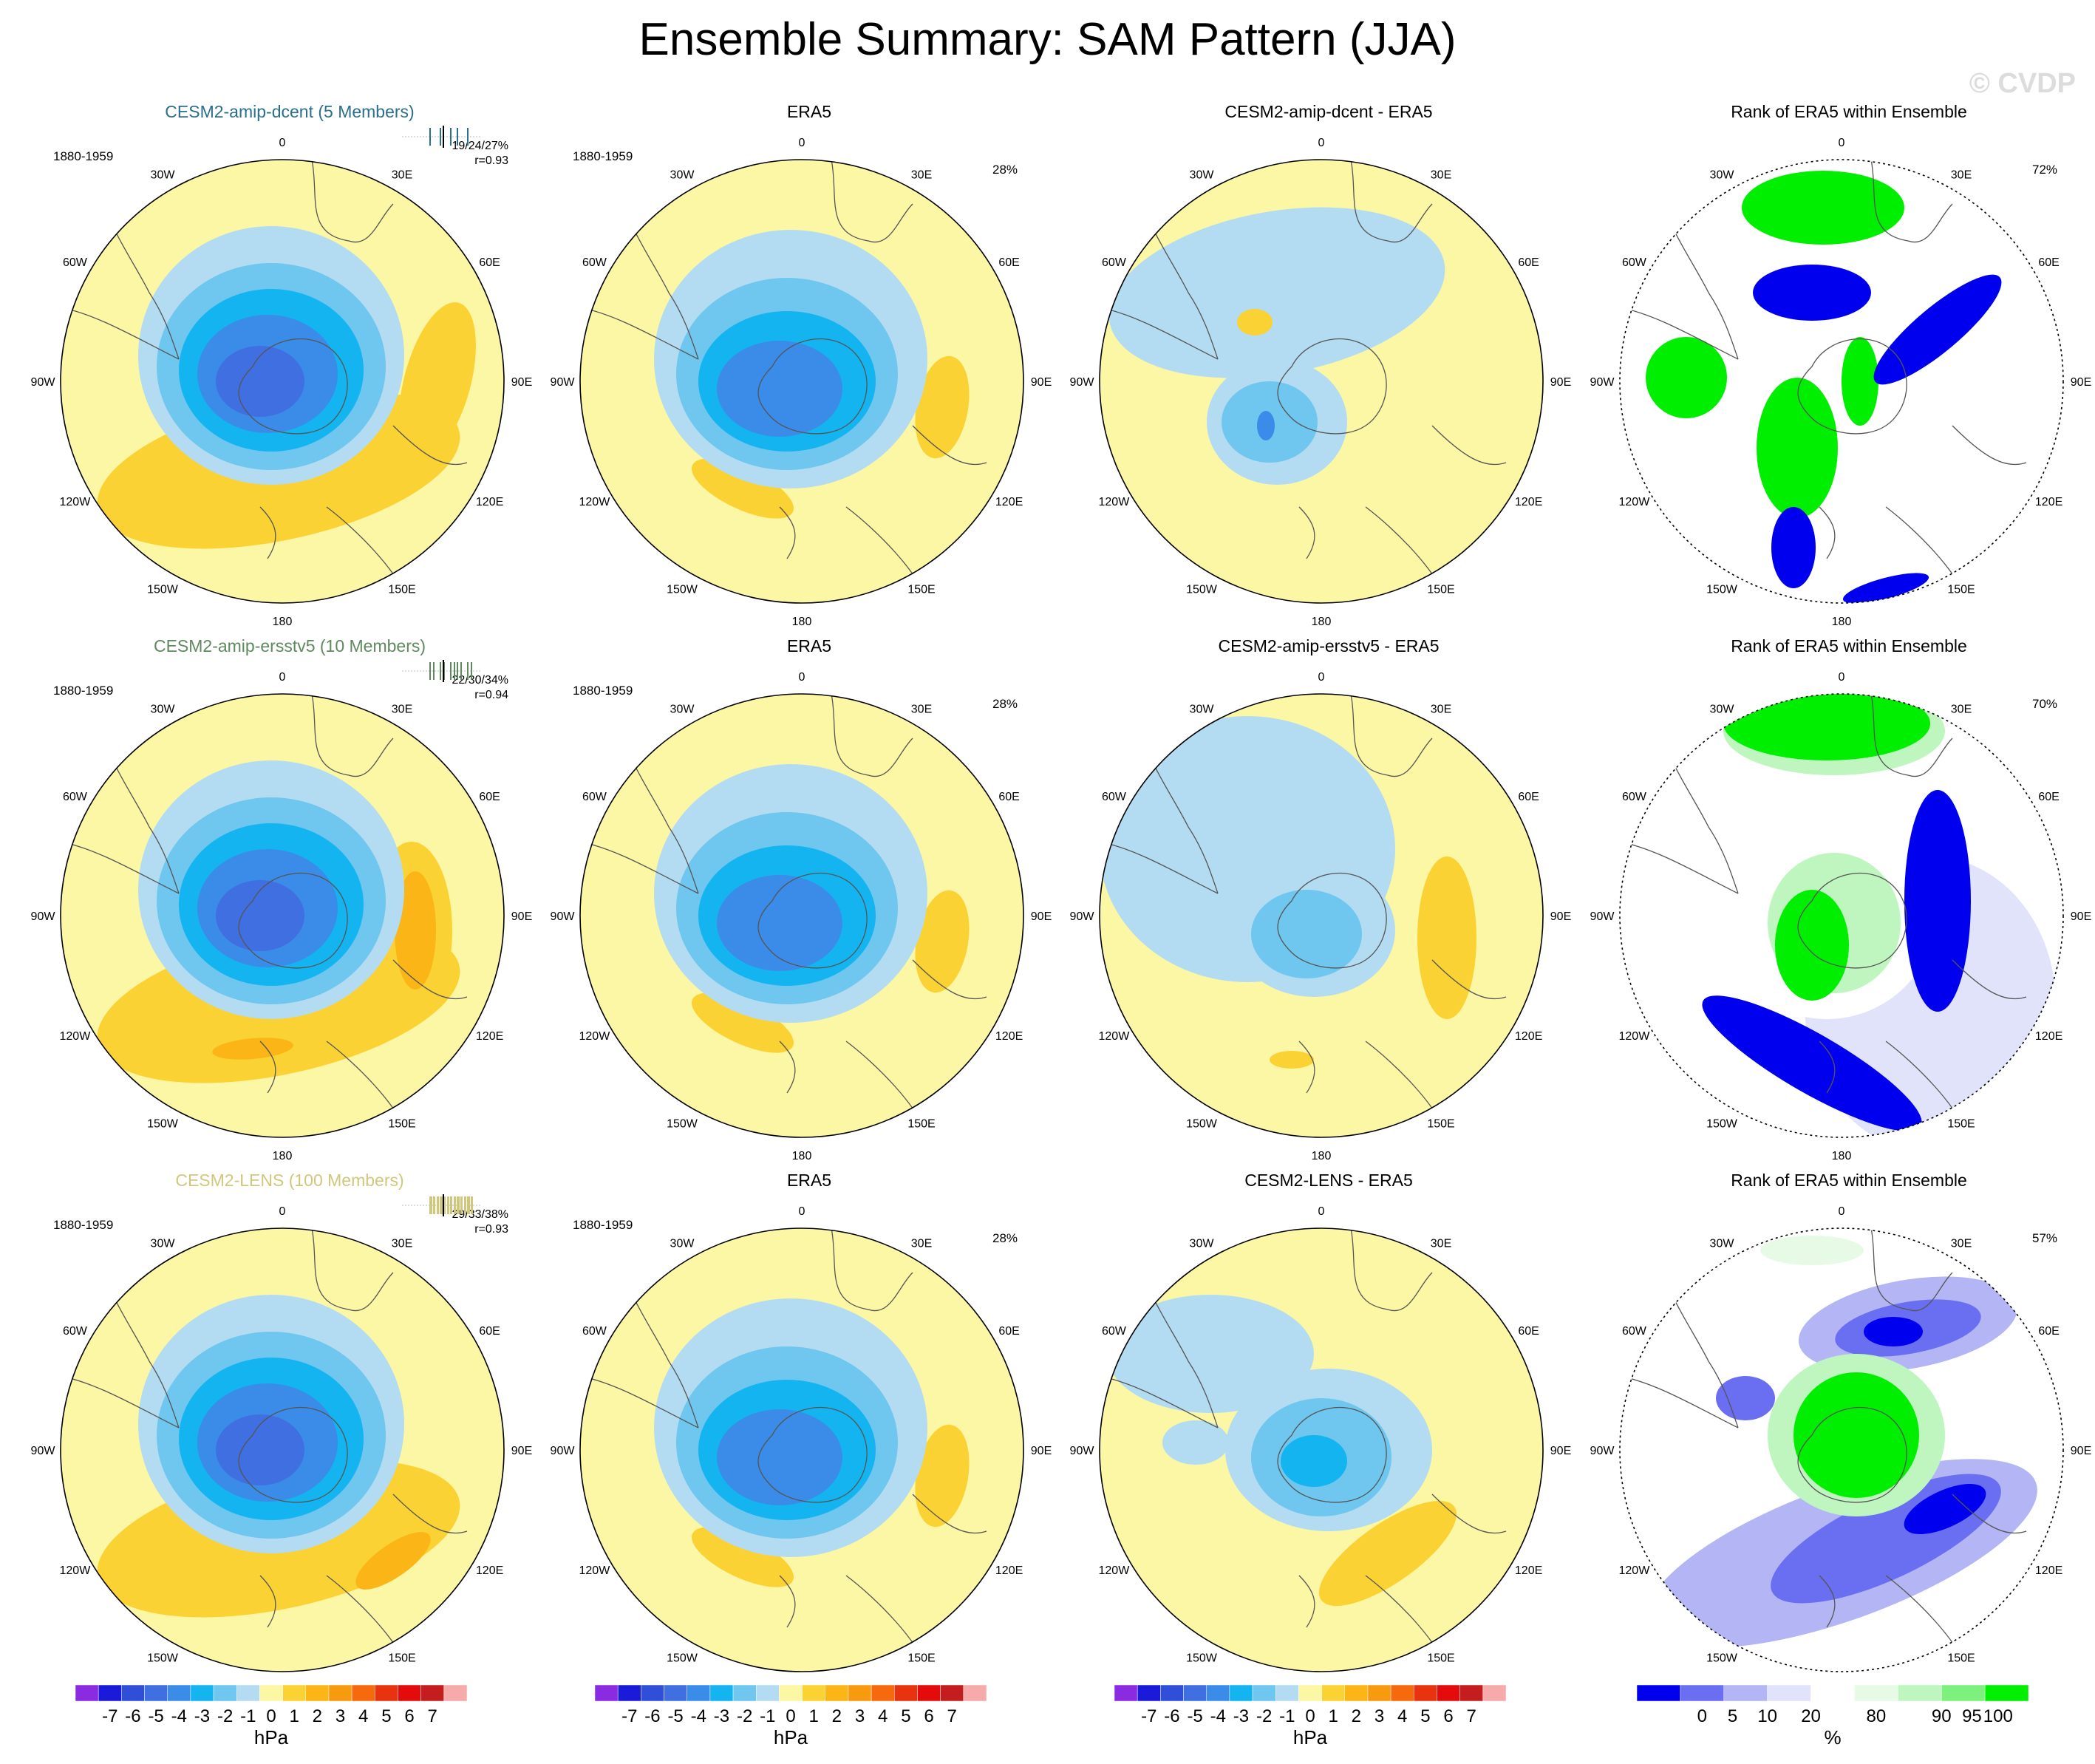 This screenshot has height=1764, width=2095. Describe the element at coordinates (1310, 1705) in the screenshot. I see `colorbar-swatches: -7 -6 -5 -4 -3 -2 -1 0 1 2 3 4 5 6 7` at that location.